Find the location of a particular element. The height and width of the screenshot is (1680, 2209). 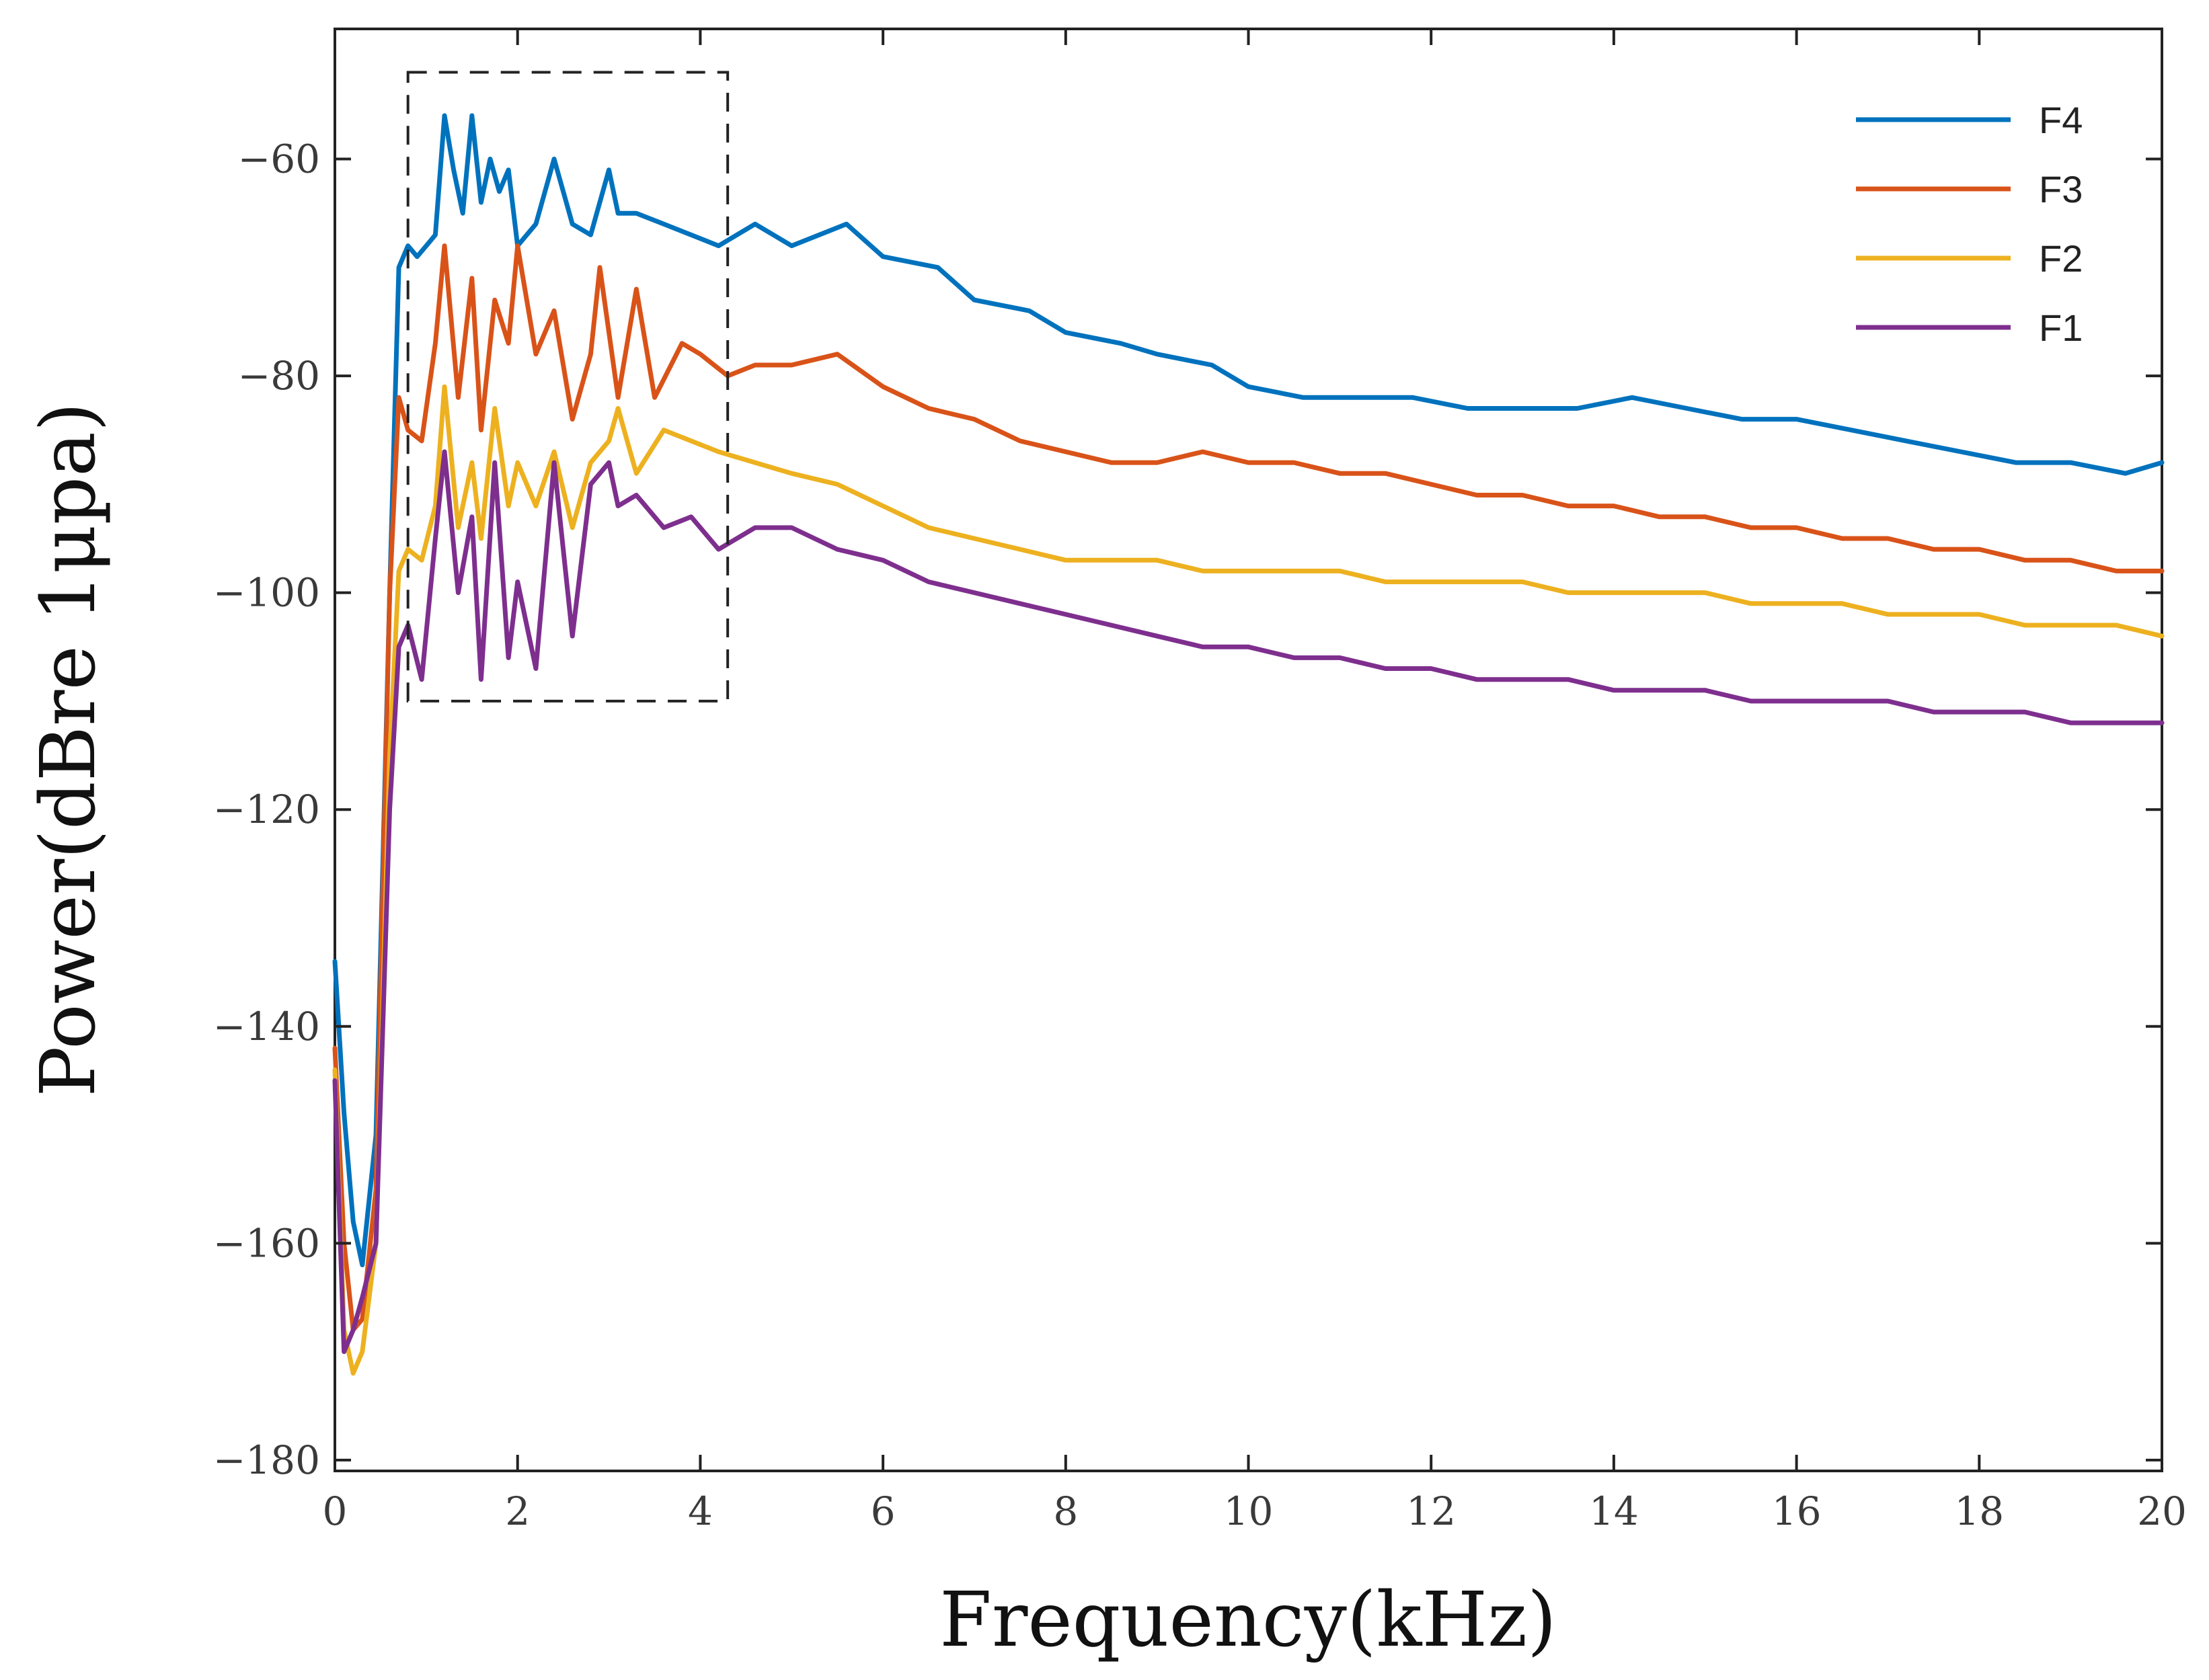

highlight-region-box is located at coordinates (568, 387).